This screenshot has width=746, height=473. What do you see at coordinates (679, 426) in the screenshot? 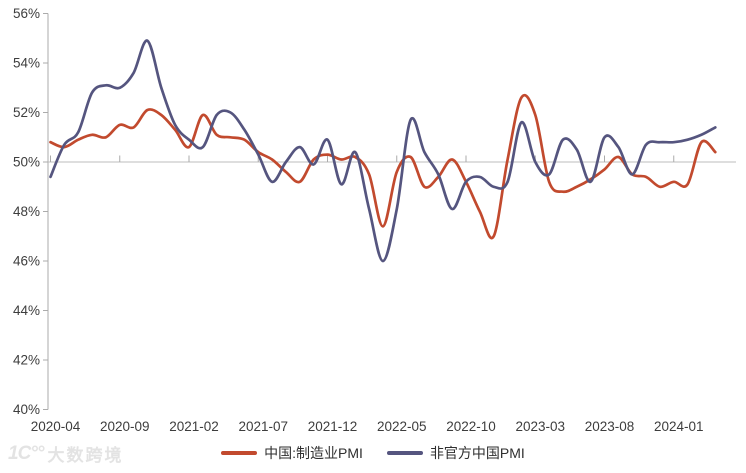
I see `x-axis-tick-label: 2024-01` at bounding box center [679, 426].